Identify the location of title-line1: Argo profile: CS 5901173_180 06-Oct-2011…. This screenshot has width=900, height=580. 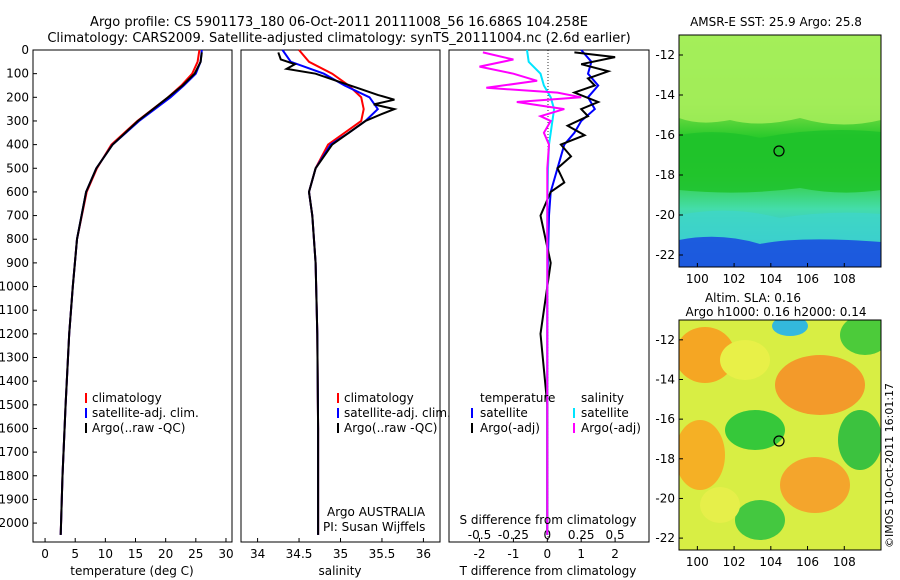
(339, 22).